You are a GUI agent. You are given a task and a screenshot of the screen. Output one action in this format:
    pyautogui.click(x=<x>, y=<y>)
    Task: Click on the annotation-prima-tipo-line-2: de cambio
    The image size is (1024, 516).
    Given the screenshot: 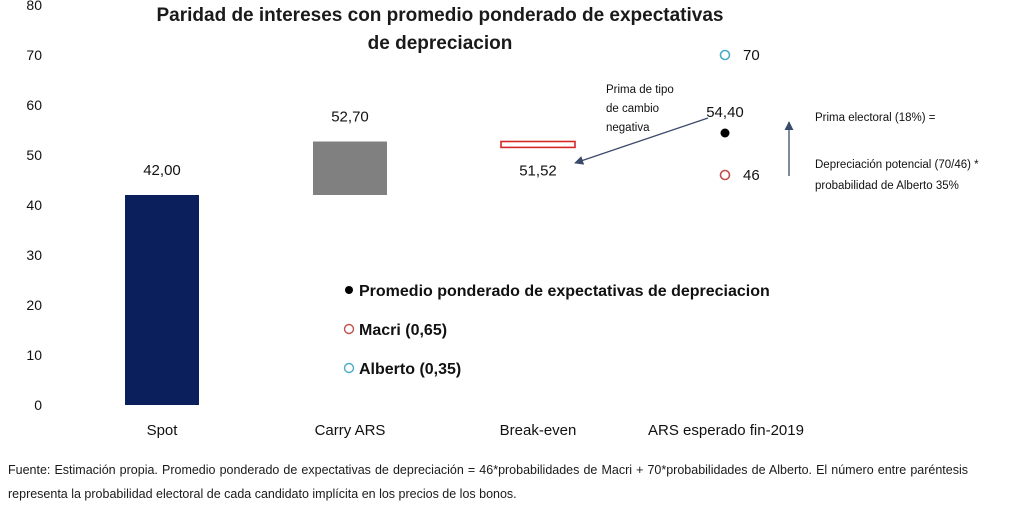 What is the action you would take?
    pyautogui.click(x=632, y=109)
    